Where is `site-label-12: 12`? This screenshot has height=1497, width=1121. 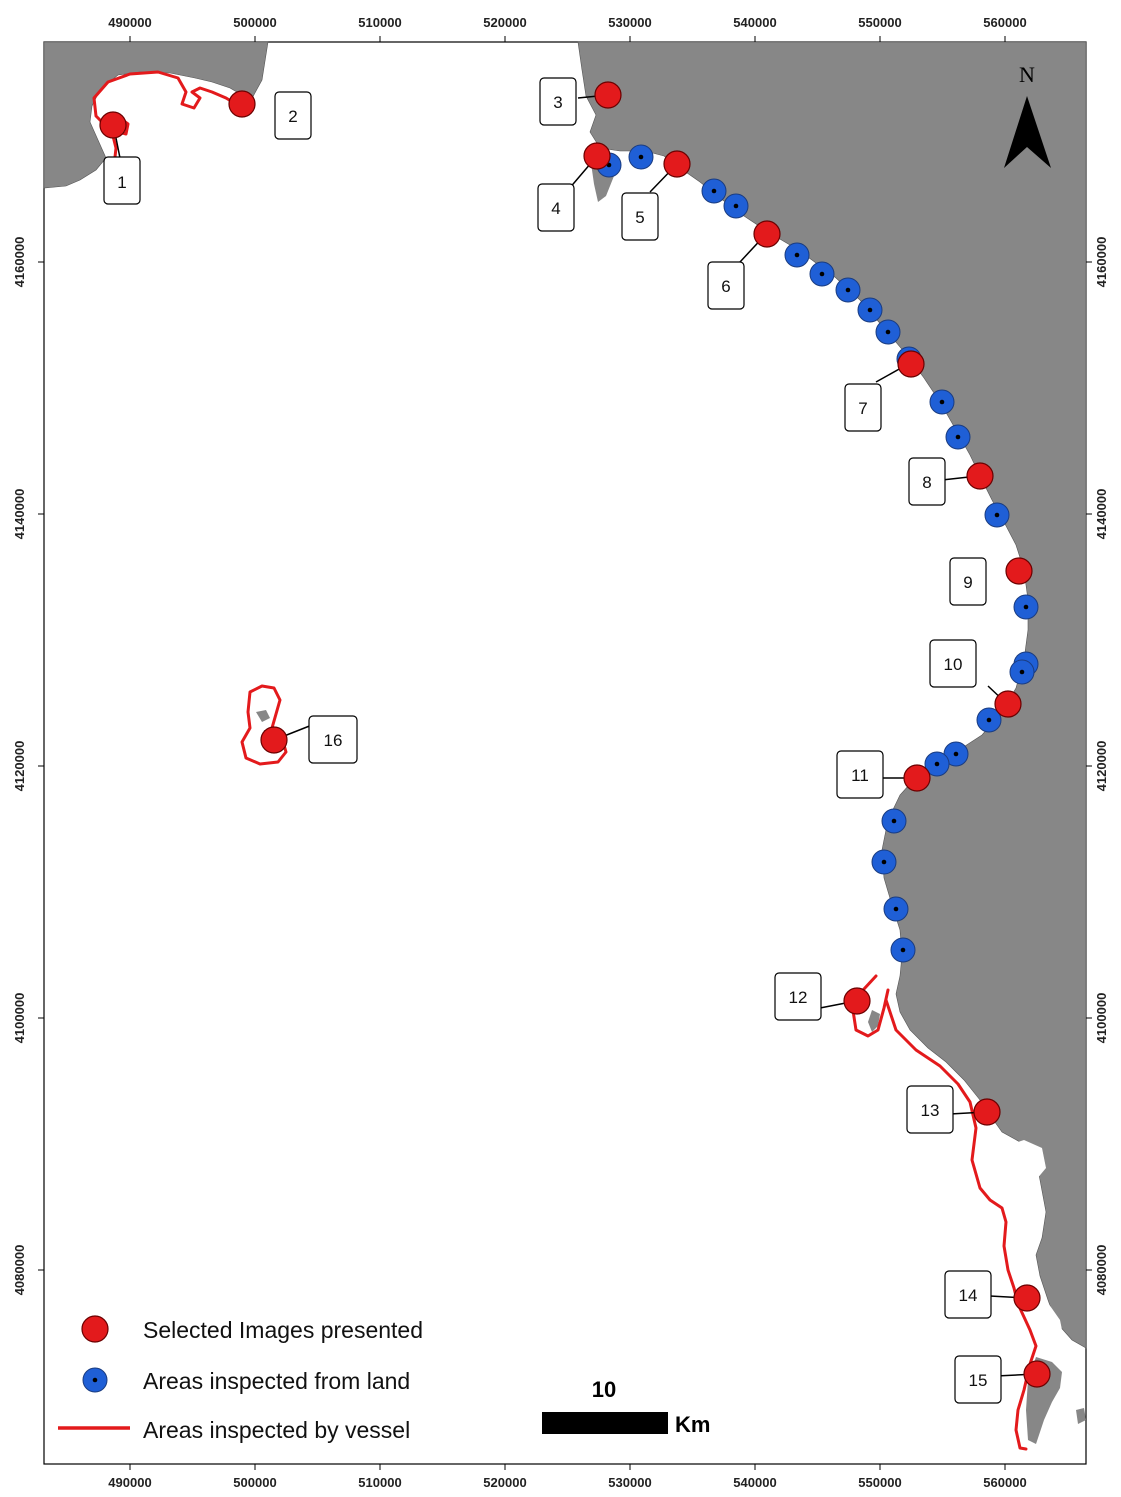
site-label-12: 12 is located at coordinates (798, 997).